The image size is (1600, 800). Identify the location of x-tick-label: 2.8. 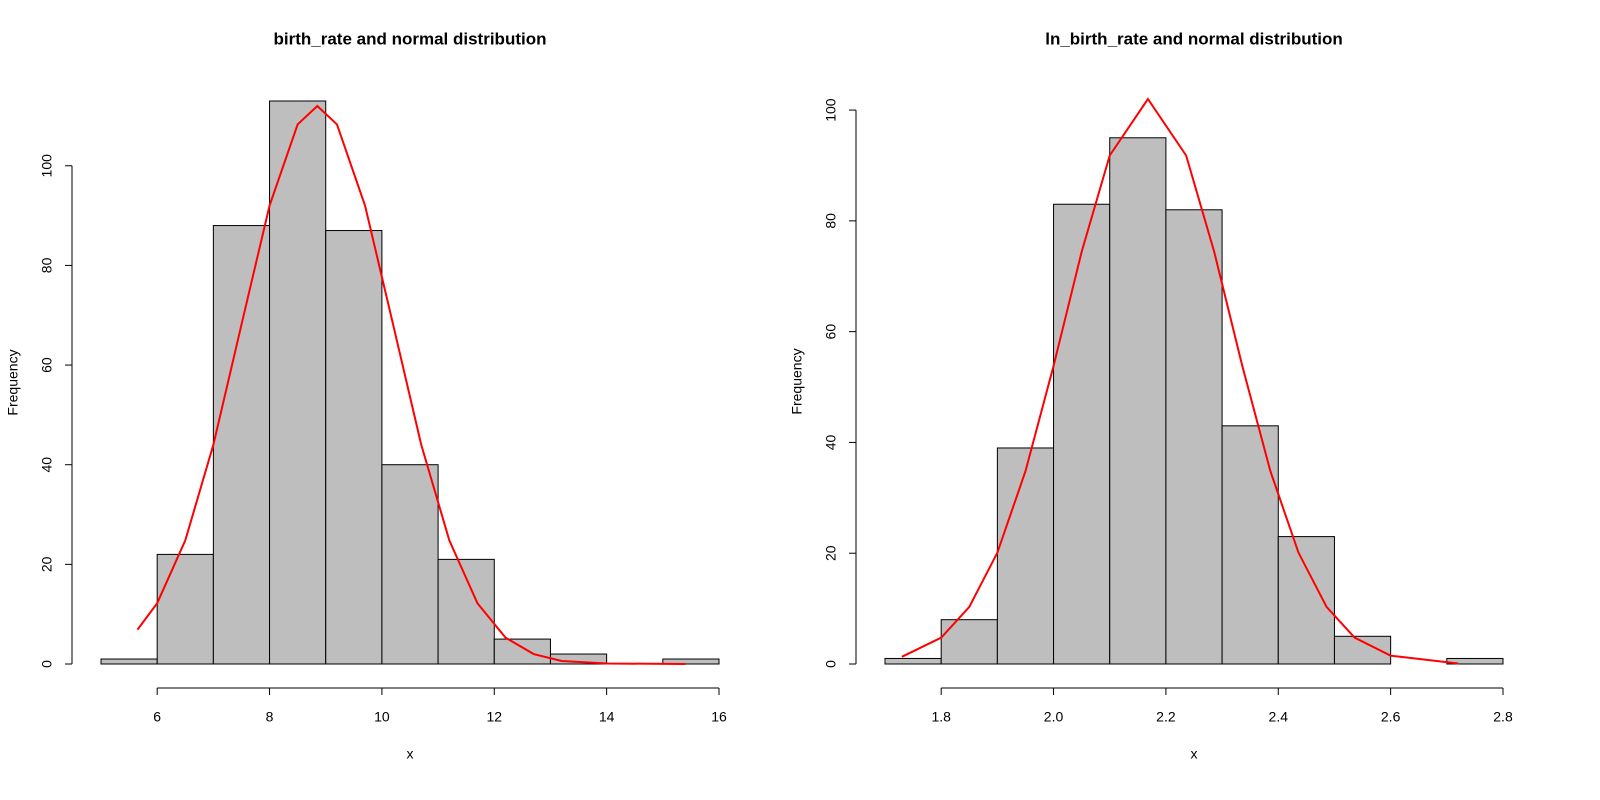
(1503, 717).